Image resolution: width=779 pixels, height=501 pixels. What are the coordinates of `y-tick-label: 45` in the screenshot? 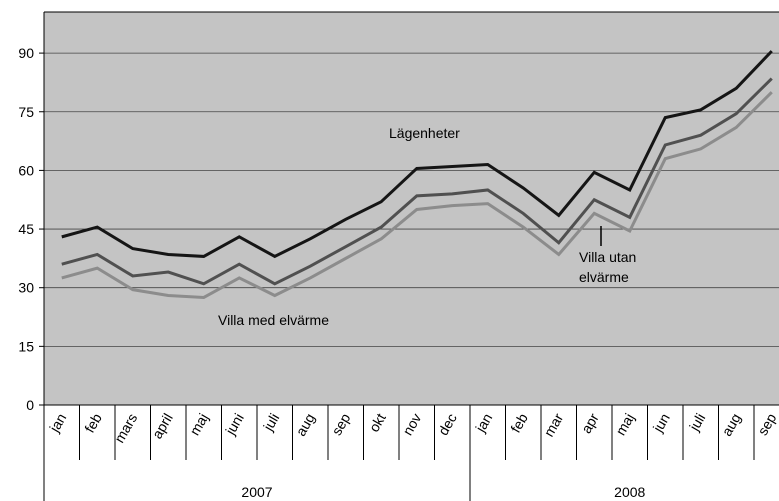 It's located at (26, 229).